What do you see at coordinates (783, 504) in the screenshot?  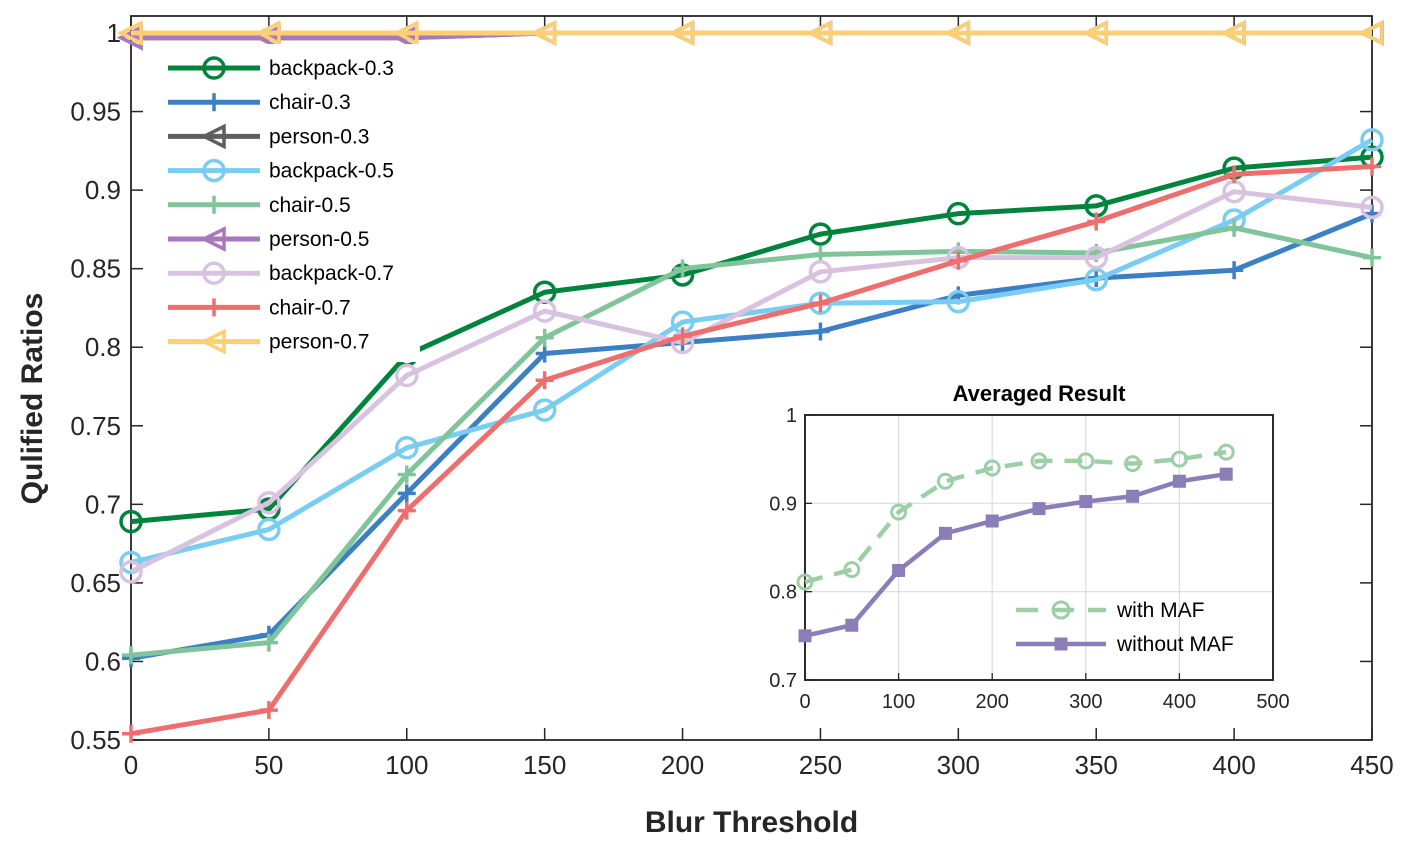 I see `inset-y-tick-label: 0.9` at bounding box center [783, 504].